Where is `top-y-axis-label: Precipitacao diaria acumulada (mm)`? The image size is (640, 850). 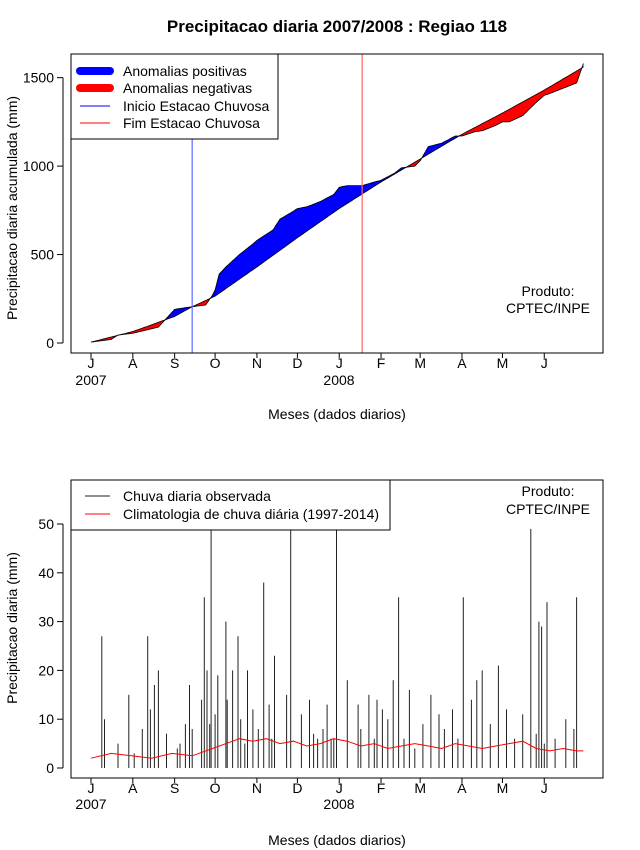
top-y-axis-label: Precipitacao diaria acumulada (mm) is located at coordinates (12, 208).